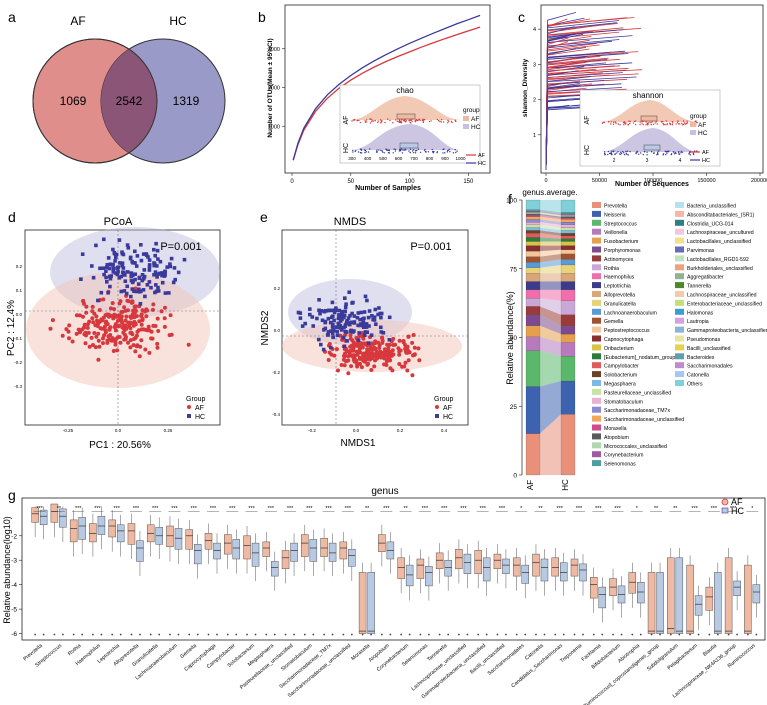 Image resolution: width=767 pixels, height=705 pixels. Describe the element at coordinates (277, 288) in the screenshot. I see `nmds-ytick-label: 0.2` at that location.